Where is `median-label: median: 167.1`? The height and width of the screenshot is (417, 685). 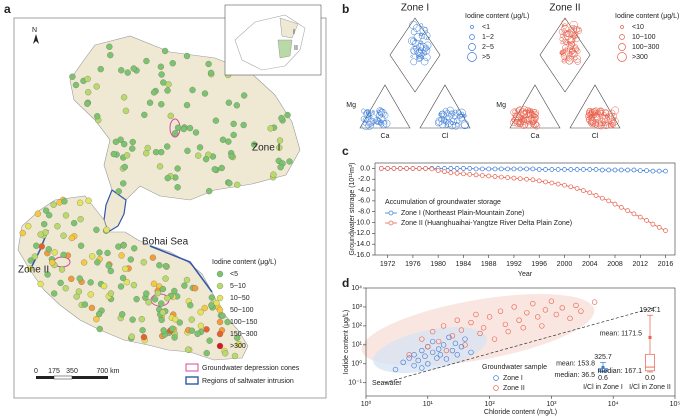 median-label: median: 167.1 is located at coordinates (620, 371).